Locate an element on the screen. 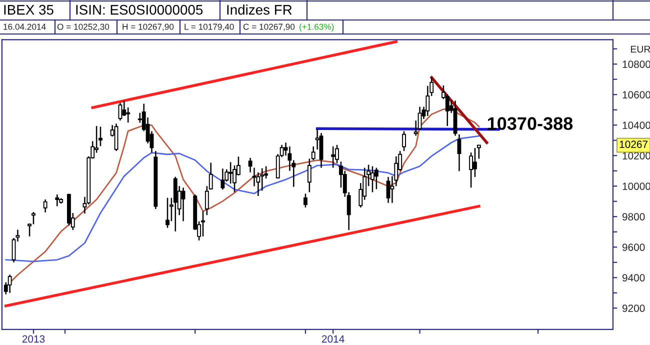 The image size is (650, 345). x-tick-label: 2014 is located at coordinates (333, 339).